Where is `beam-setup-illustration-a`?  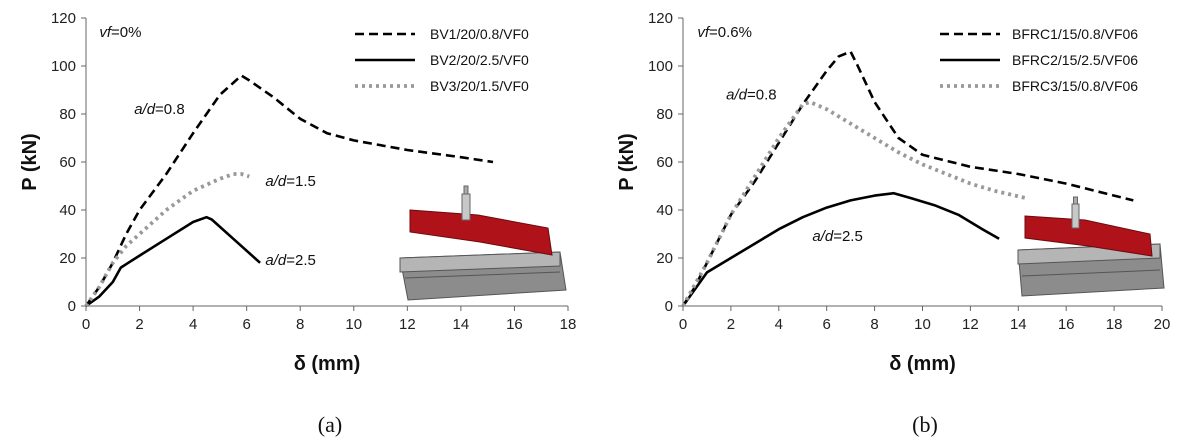 beam-setup-illustration-a is located at coordinates (483, 243).